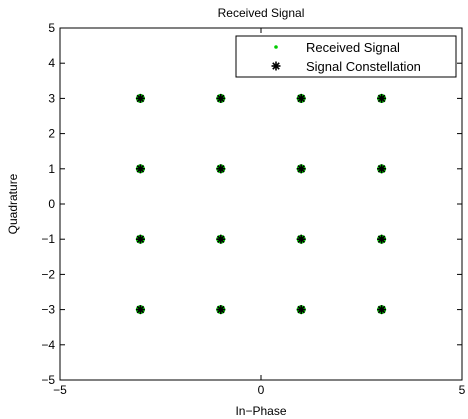 The width and height of the screenshot is (468, 419). What do you see at coordinates (51, 98) in the screenshot?
I see `y-tick-label: 3` at bounding box center [51, 98].